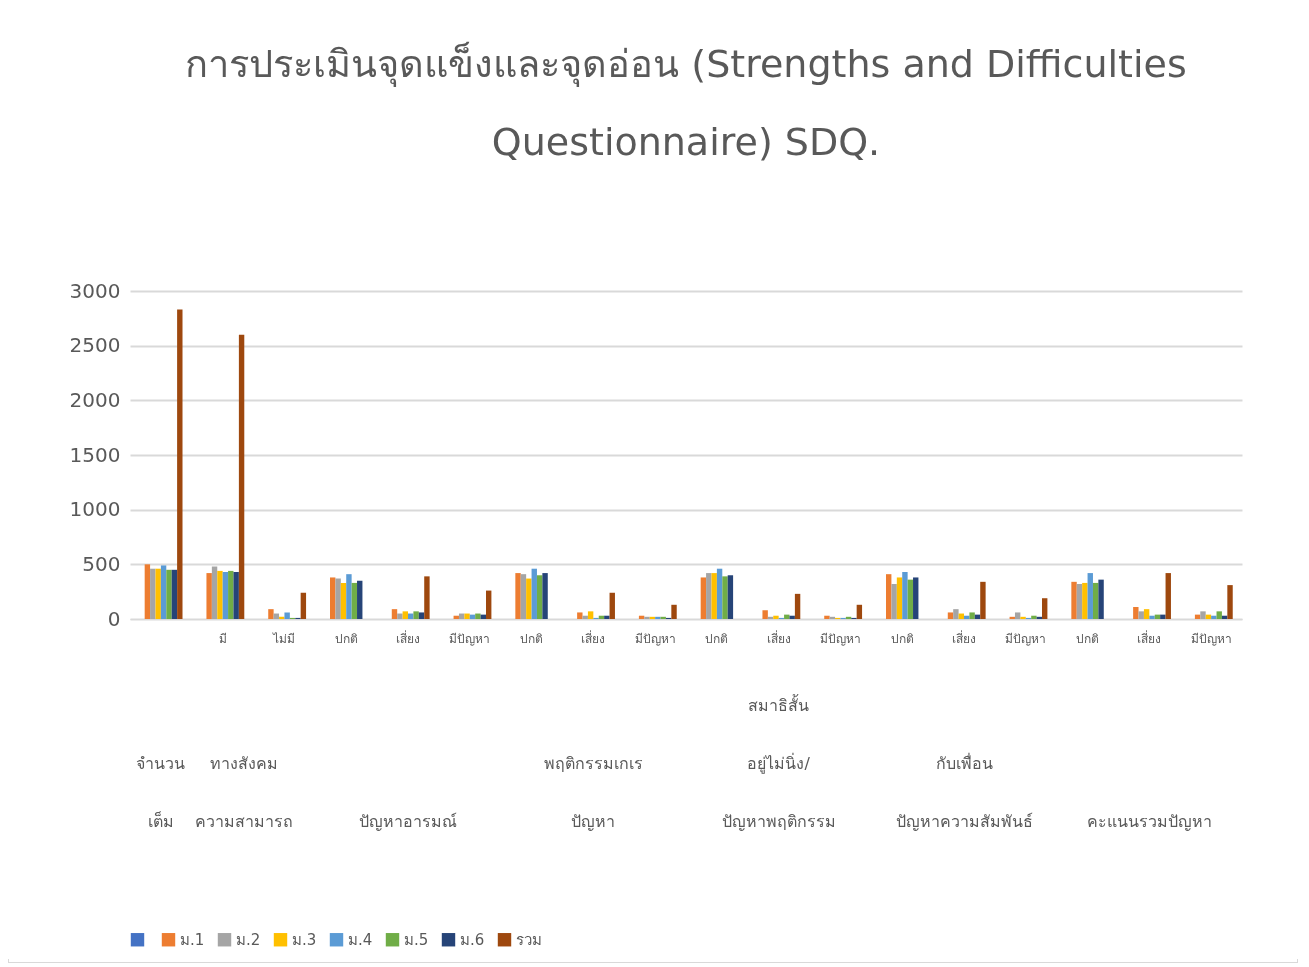 Image resolution: width=1309 pixels, height=967 pixels. Describe the element at coordinates (161, 792) in the screenshot. I see `text: จำนวน เต็ม` at that location.